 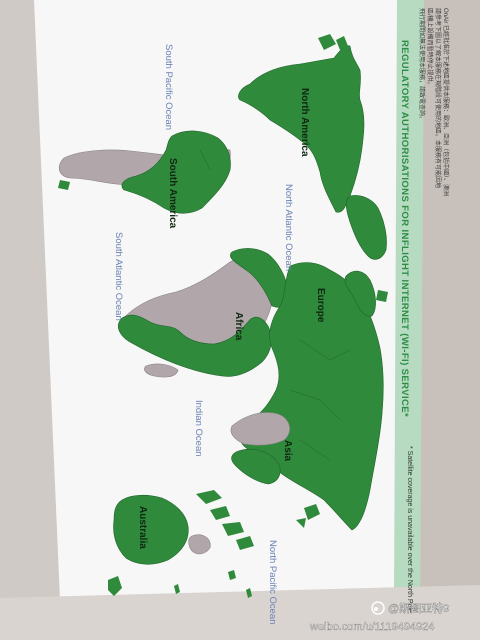 I want to click on south-america-green, so click(x=176, y=172).